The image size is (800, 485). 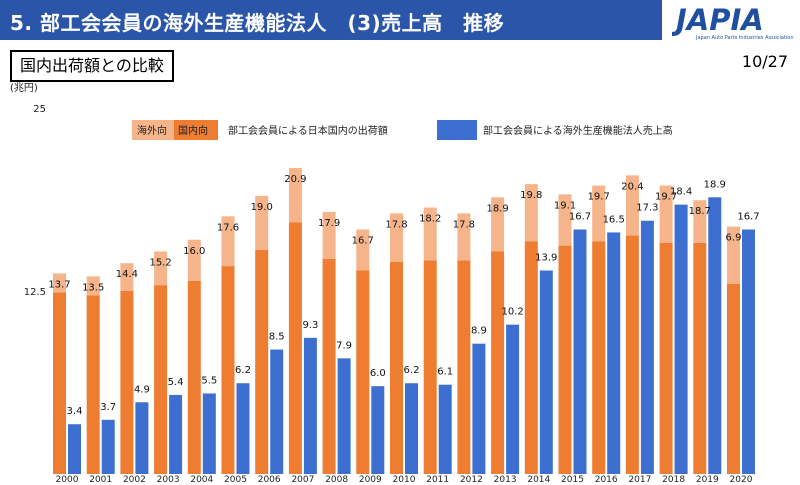 What do you see at coordinates (228, 227) in the screenshot?
I see `stacked-total-label: 17.6` at bounding box center [228, 227].